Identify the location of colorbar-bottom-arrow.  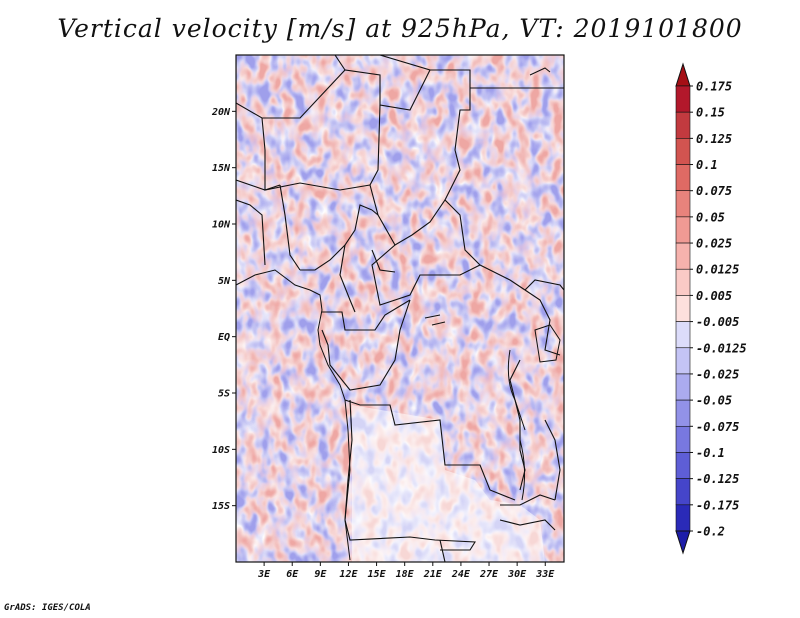
(683, 542).